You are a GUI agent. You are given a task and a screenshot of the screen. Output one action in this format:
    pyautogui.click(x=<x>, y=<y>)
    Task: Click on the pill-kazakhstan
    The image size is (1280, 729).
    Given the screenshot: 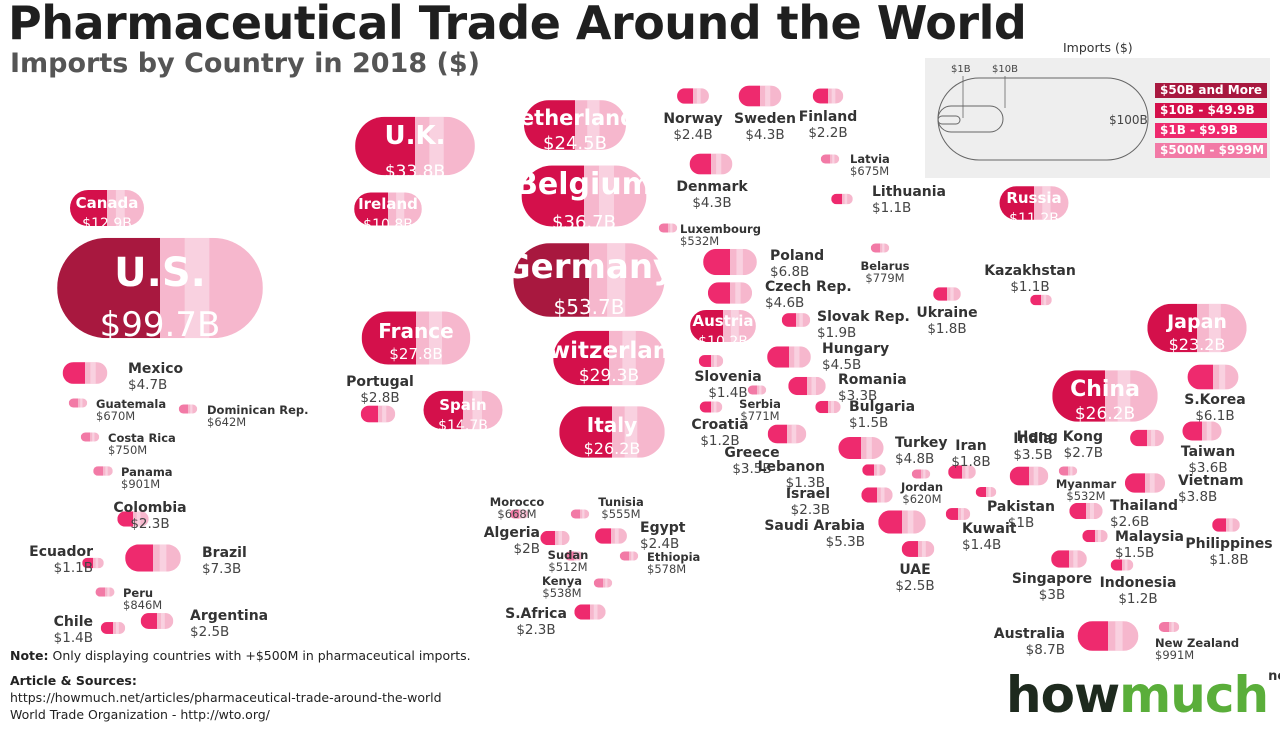 What is the action you would take?
    pyautogui.click(x=1041, y=300)
    